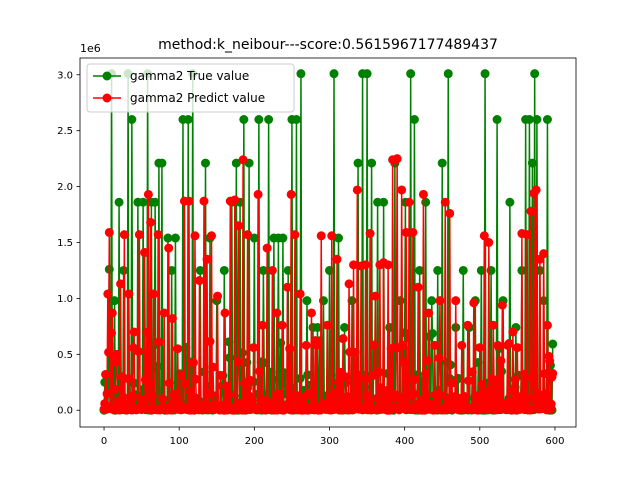 Image resolution: width=640 pixels, height=484 pixels. What do you see at coordinates (65, 299) in the screenshot?
I see `y-tick-label: 1.0` at bounding box center [65, 299].